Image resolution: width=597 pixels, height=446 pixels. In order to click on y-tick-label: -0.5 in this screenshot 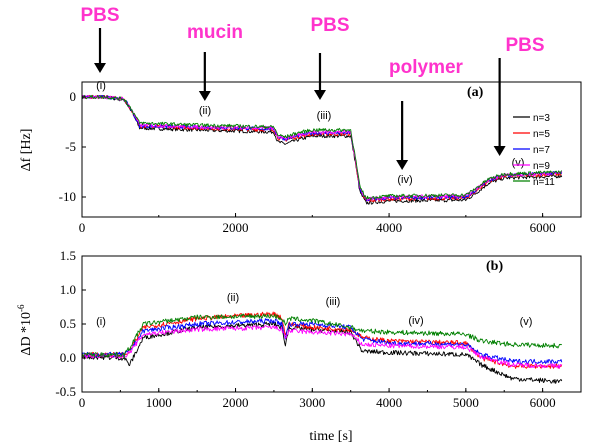, I will do `click(65, 391)`.